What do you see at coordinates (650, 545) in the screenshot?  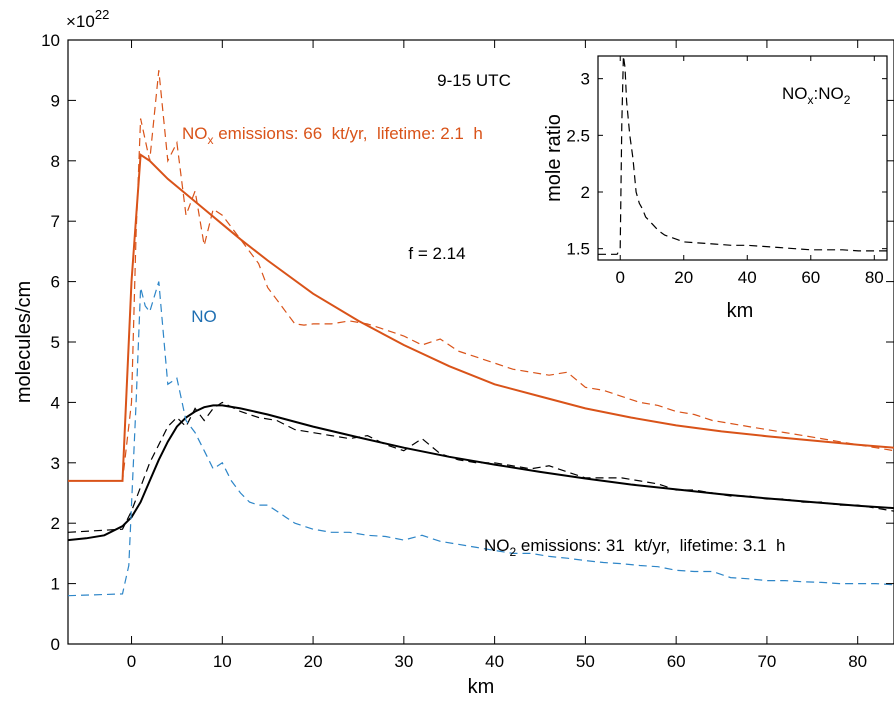 I see `no2-label-post: emissions: 31 kt/yr, lifetime: 3.1 h` at bounding box center [650, 545].